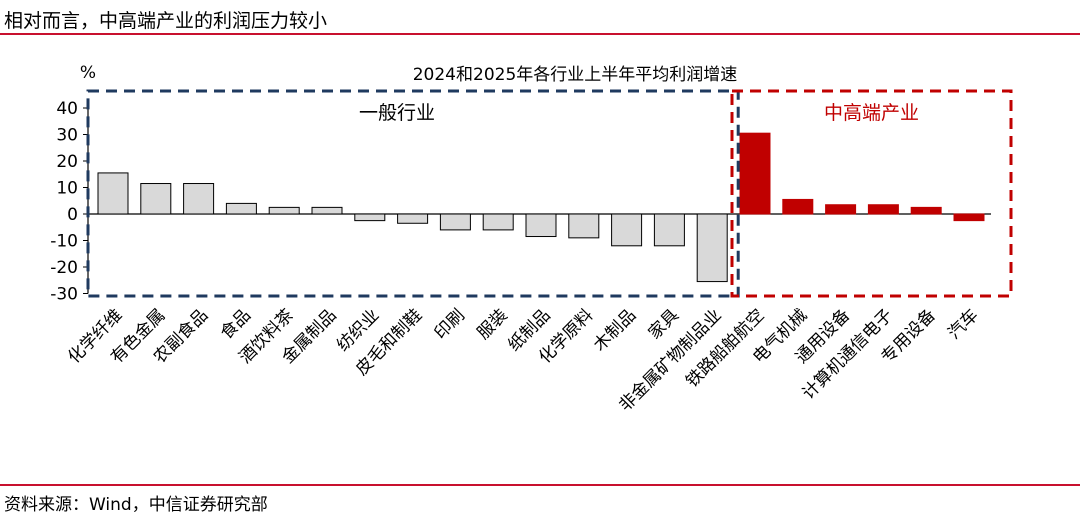 This screenshot has height=523, width=1080. What do you see at coordinates (883, 209) in the screenshot?
I see `bar-计算机通信电子` at bounding box center [883, 209].